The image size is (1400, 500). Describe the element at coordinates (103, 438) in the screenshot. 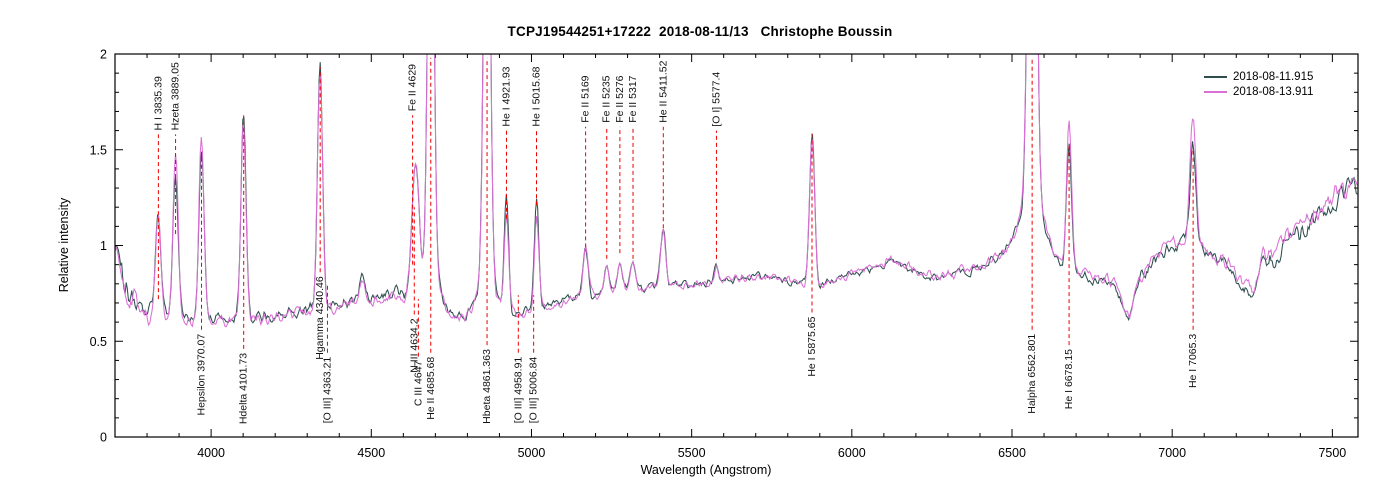

I see `y-tick-label: 0` at that location.